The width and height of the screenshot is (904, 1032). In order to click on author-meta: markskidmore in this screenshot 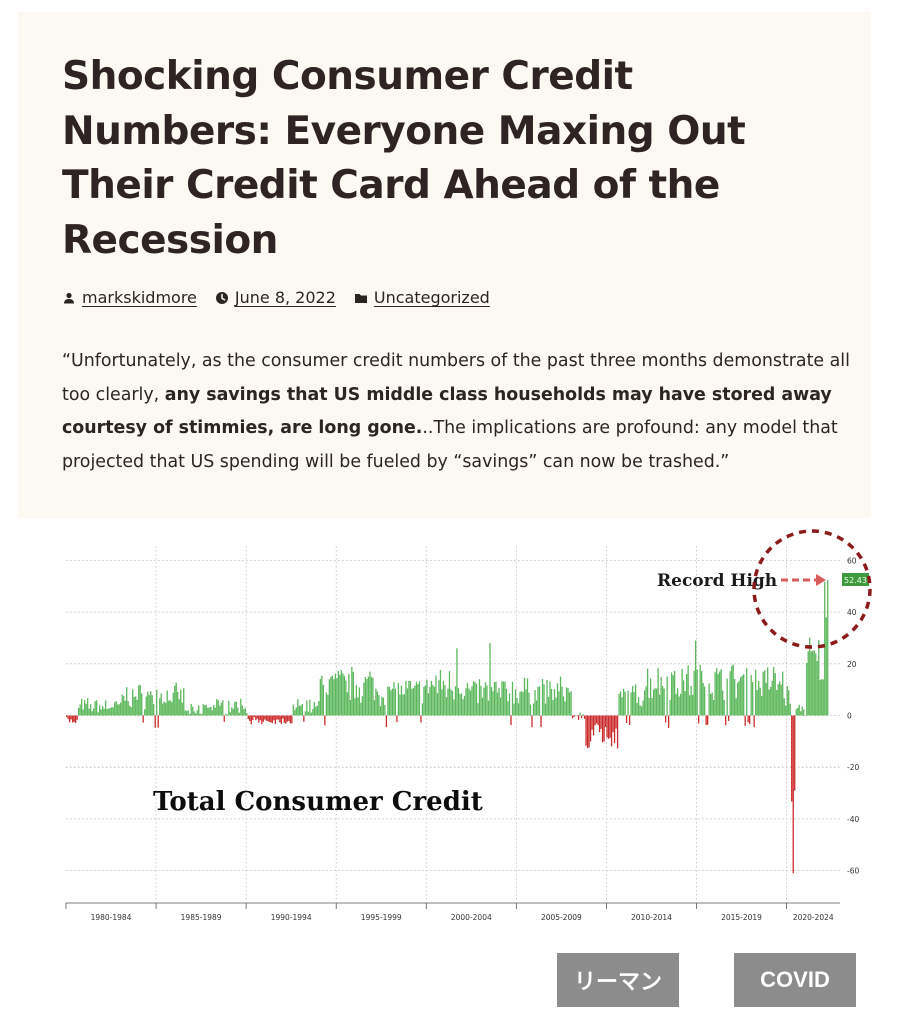, I will do `click(129, 298)`.